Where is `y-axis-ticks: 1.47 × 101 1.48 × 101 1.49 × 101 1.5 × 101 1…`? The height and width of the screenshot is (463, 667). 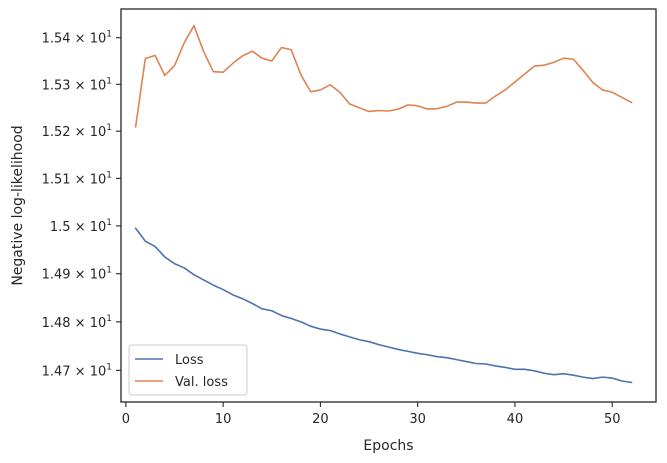
y-axis-ticks: 1.47 × 101 1.48 × 101 1.49 × 101 1.5 × 101 1… is located at coordinates (81, 204).